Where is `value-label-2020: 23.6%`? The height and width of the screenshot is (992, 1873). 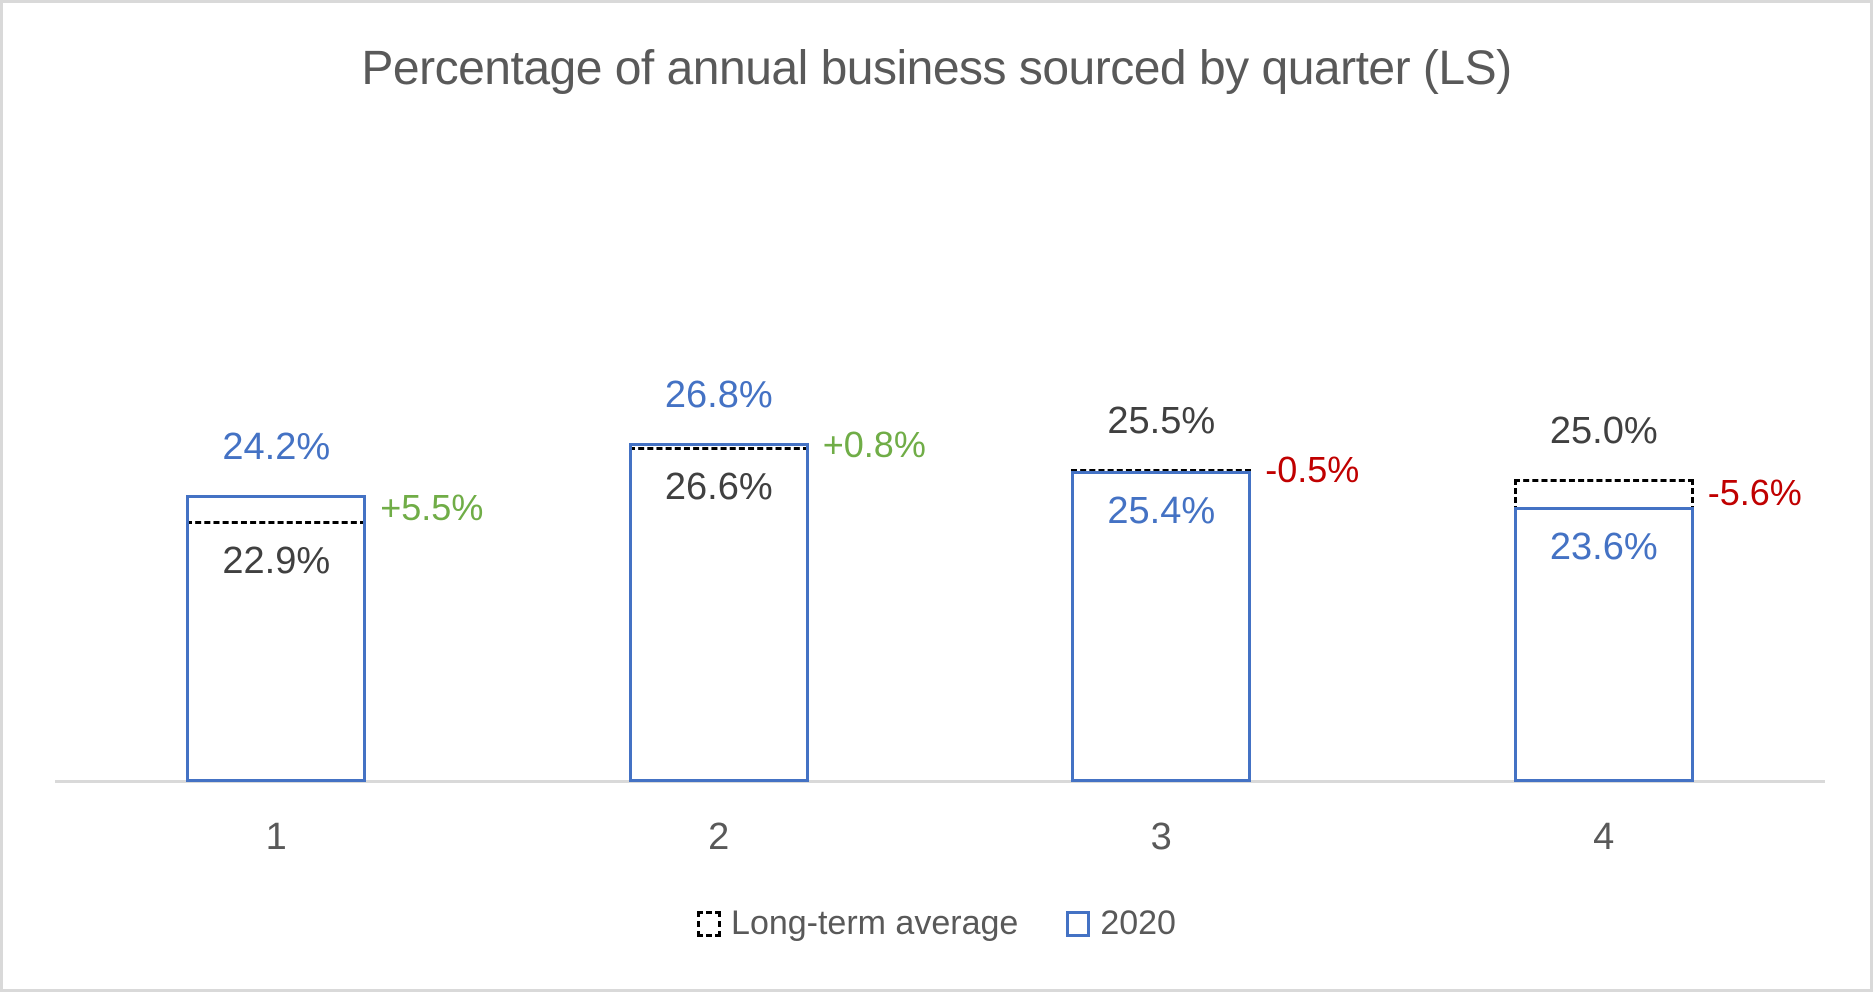
value-label-2020: 23.6% is located at coordinates (1603, 547).